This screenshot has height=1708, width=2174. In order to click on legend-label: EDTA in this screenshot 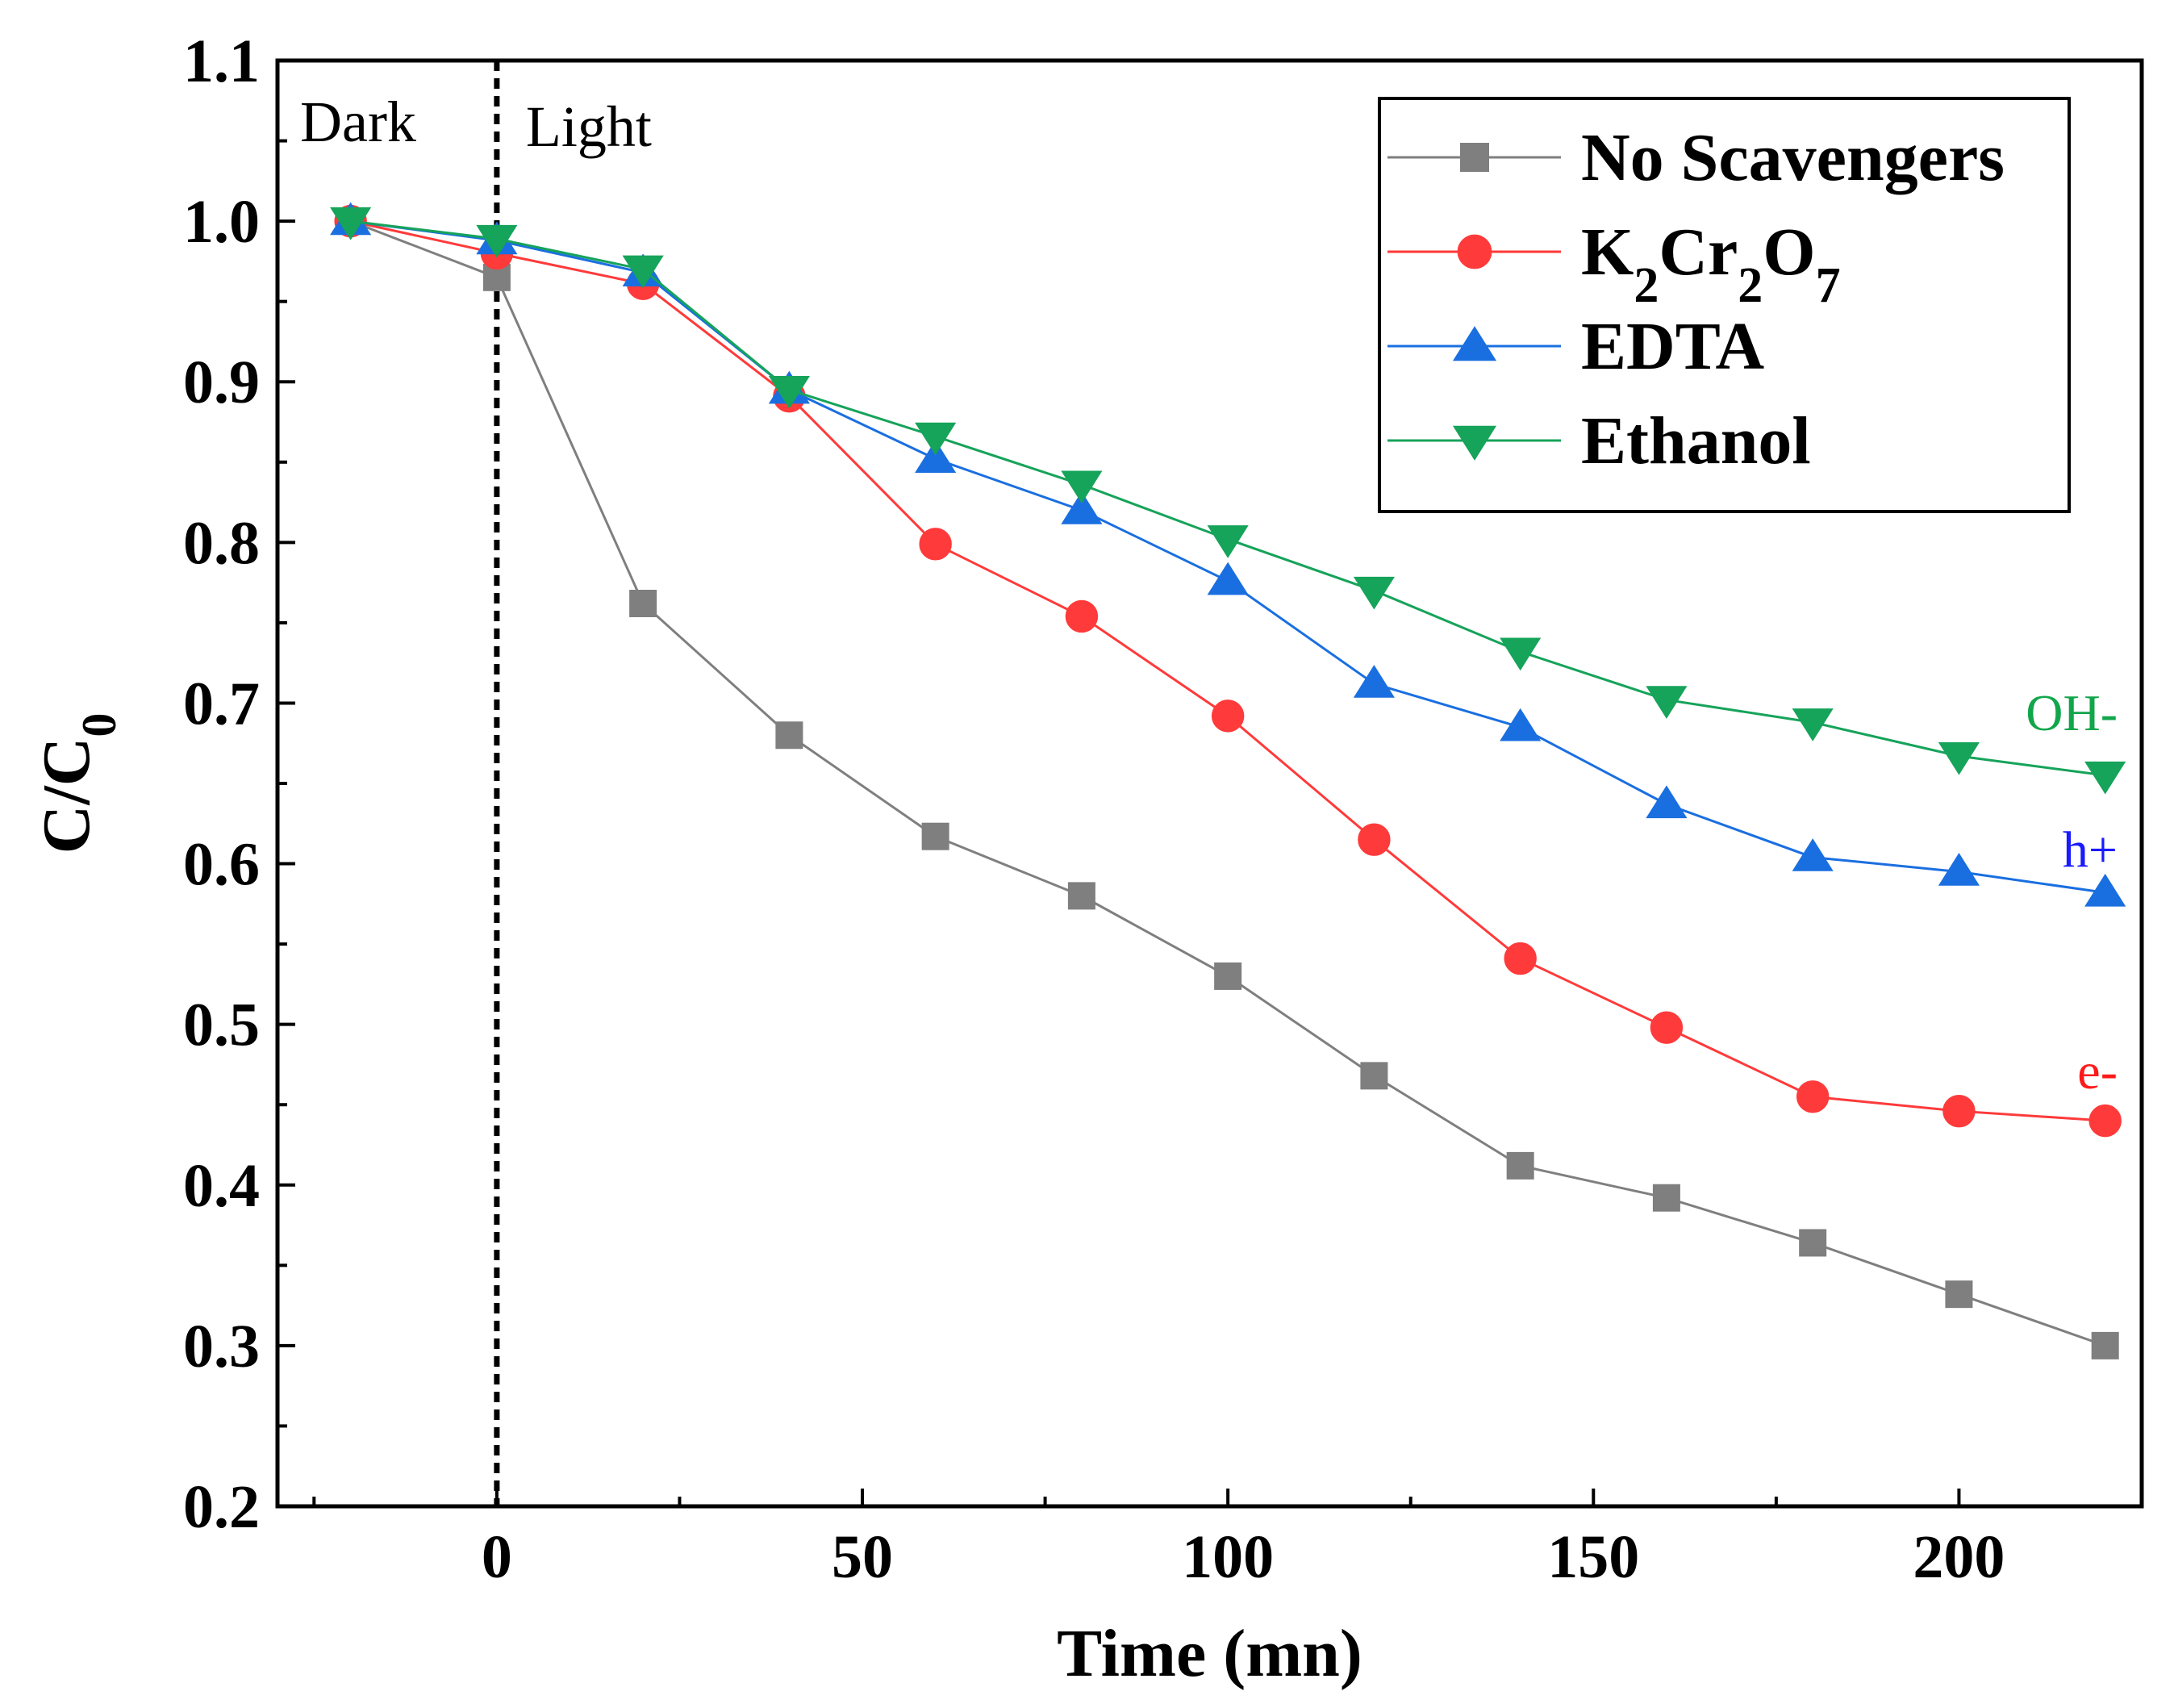, I will do `click(1672, 346)`.